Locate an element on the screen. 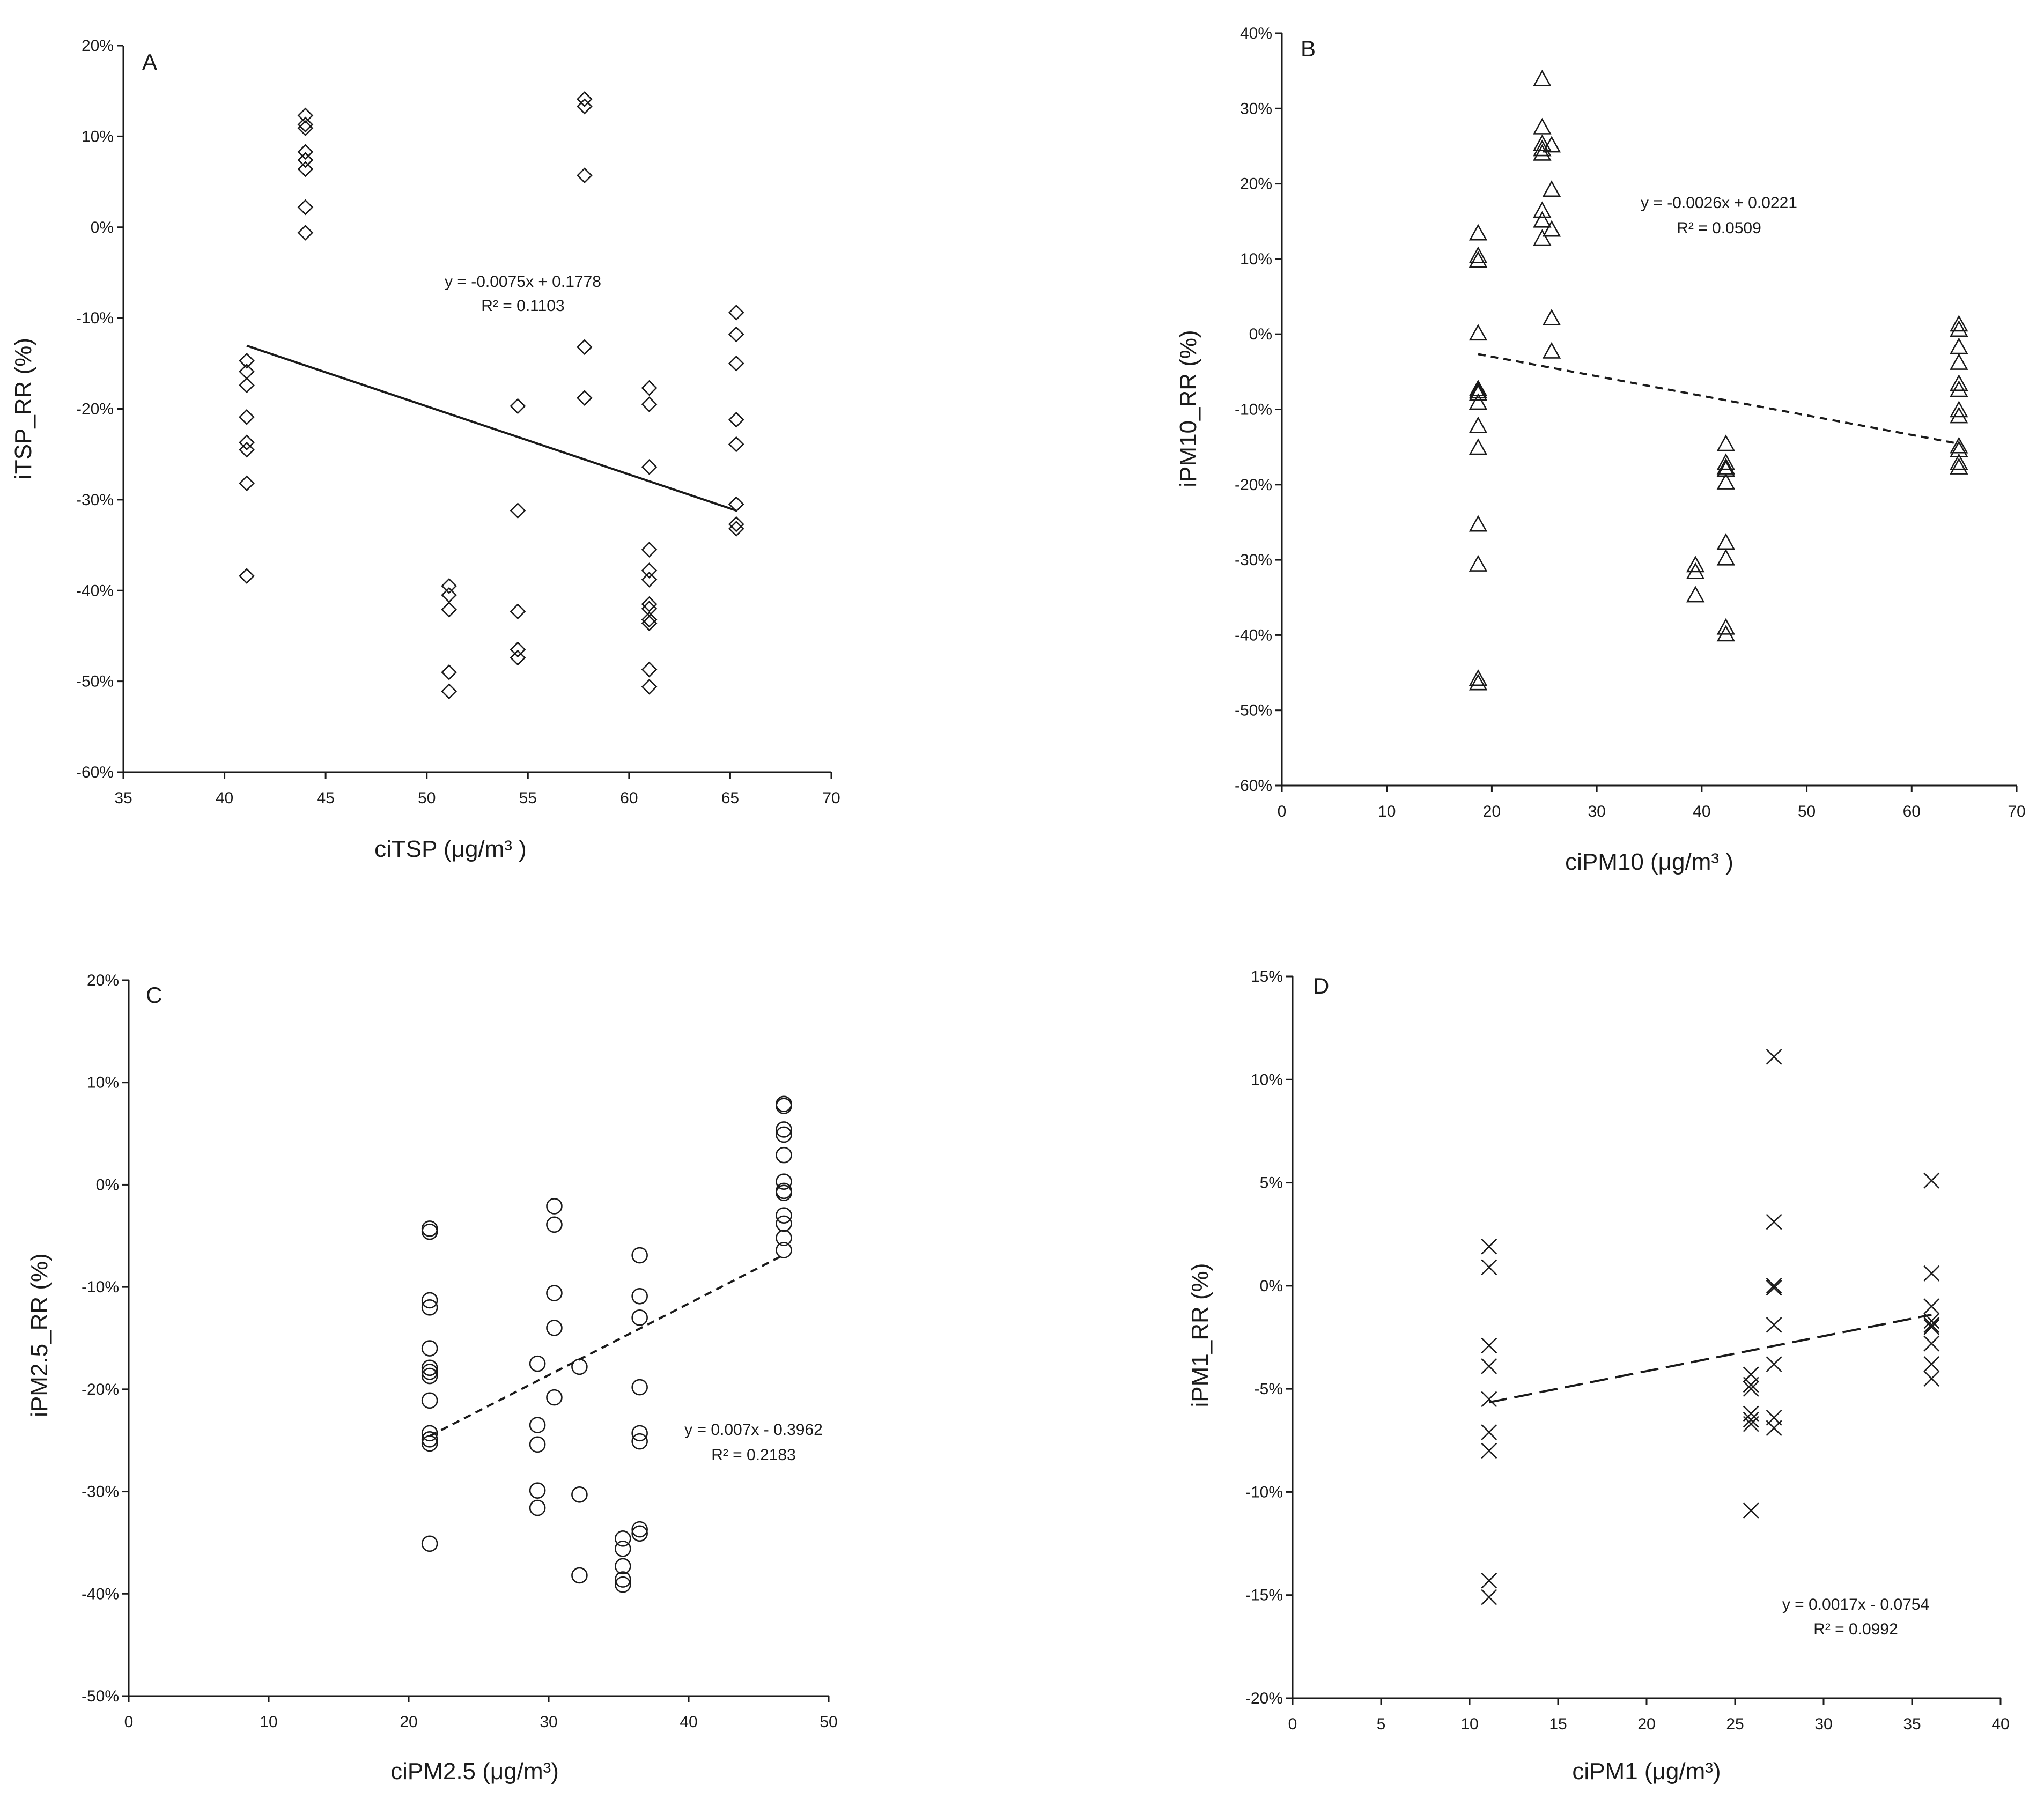 The image size is (2044, 1799). panel-a-y-tick-label: 10% is located at coordinates (98, 136).